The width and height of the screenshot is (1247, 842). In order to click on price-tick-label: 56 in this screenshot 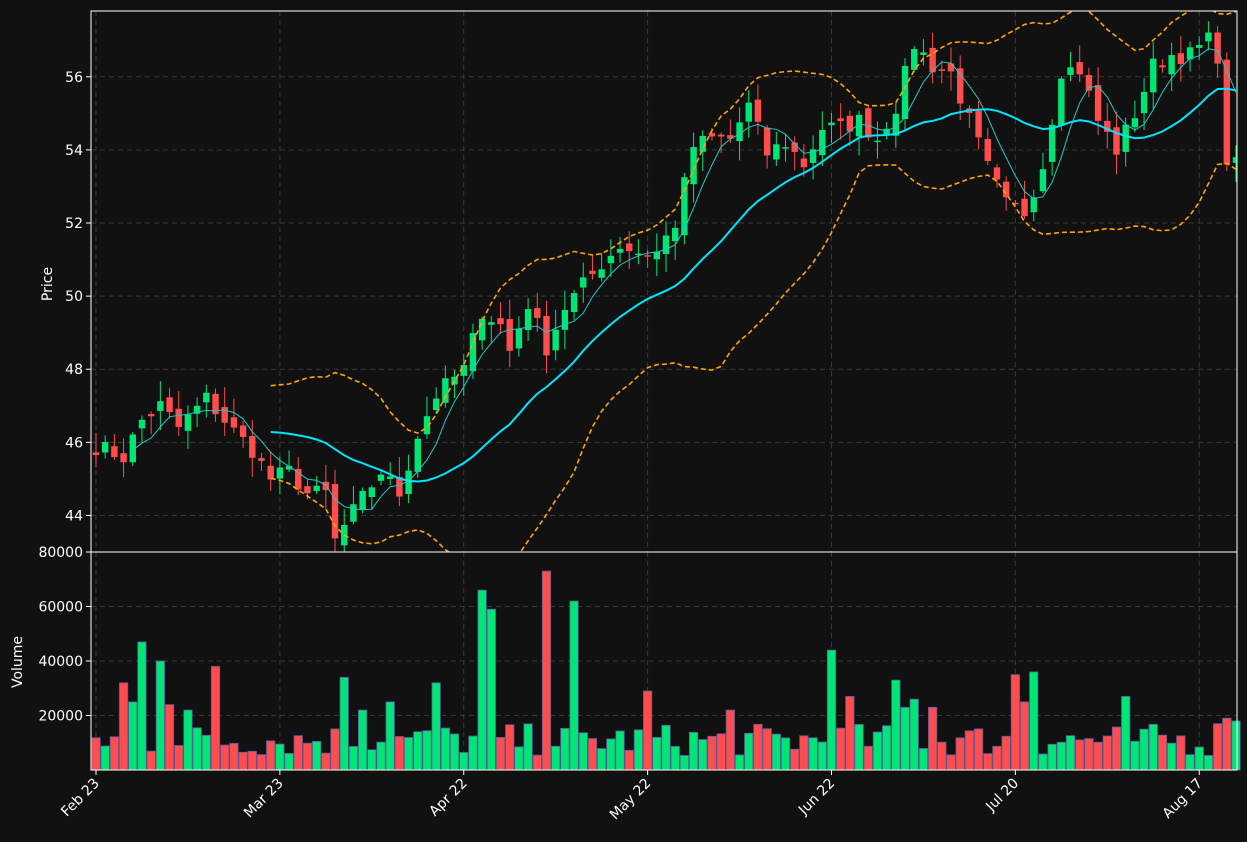, I will do `click(74, 78)`.